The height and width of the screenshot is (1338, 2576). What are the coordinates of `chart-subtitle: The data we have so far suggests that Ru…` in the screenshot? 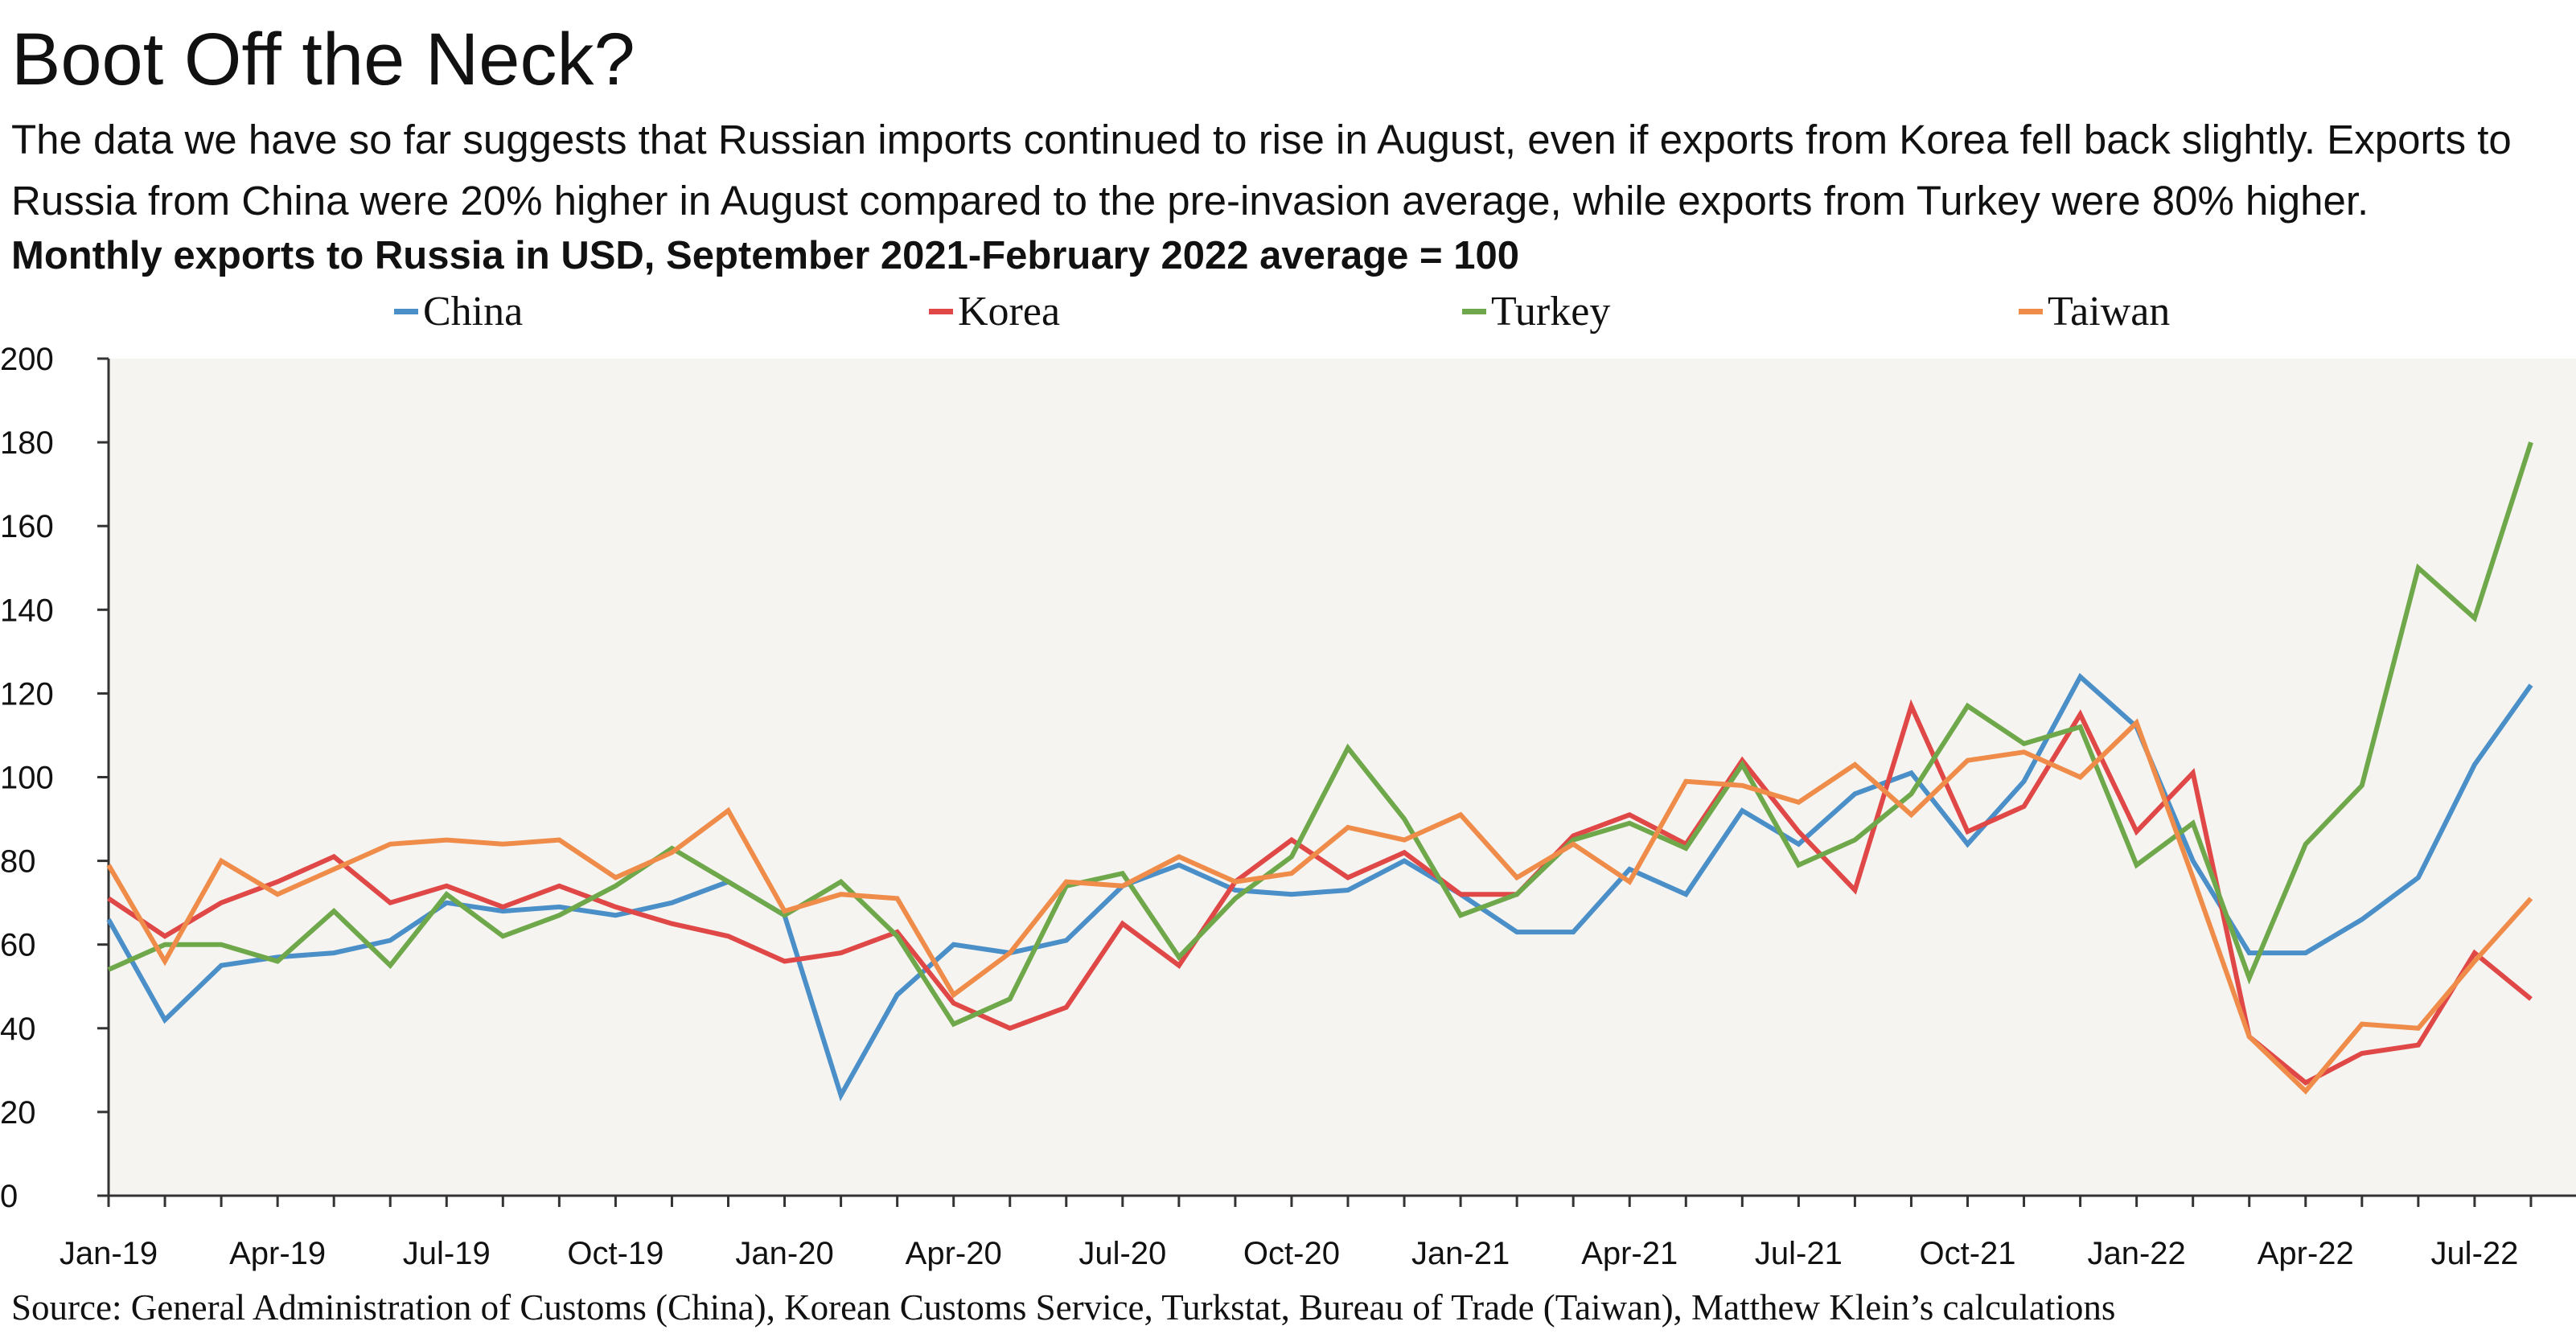 It's located at (1261, 170).